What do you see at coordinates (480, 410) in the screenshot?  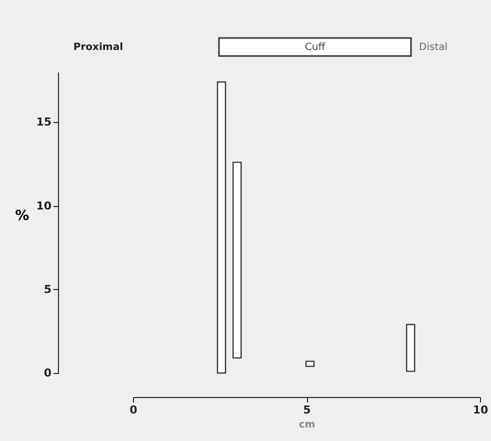 I see `x-tick-label: 10` at bounding box center [480, 410].